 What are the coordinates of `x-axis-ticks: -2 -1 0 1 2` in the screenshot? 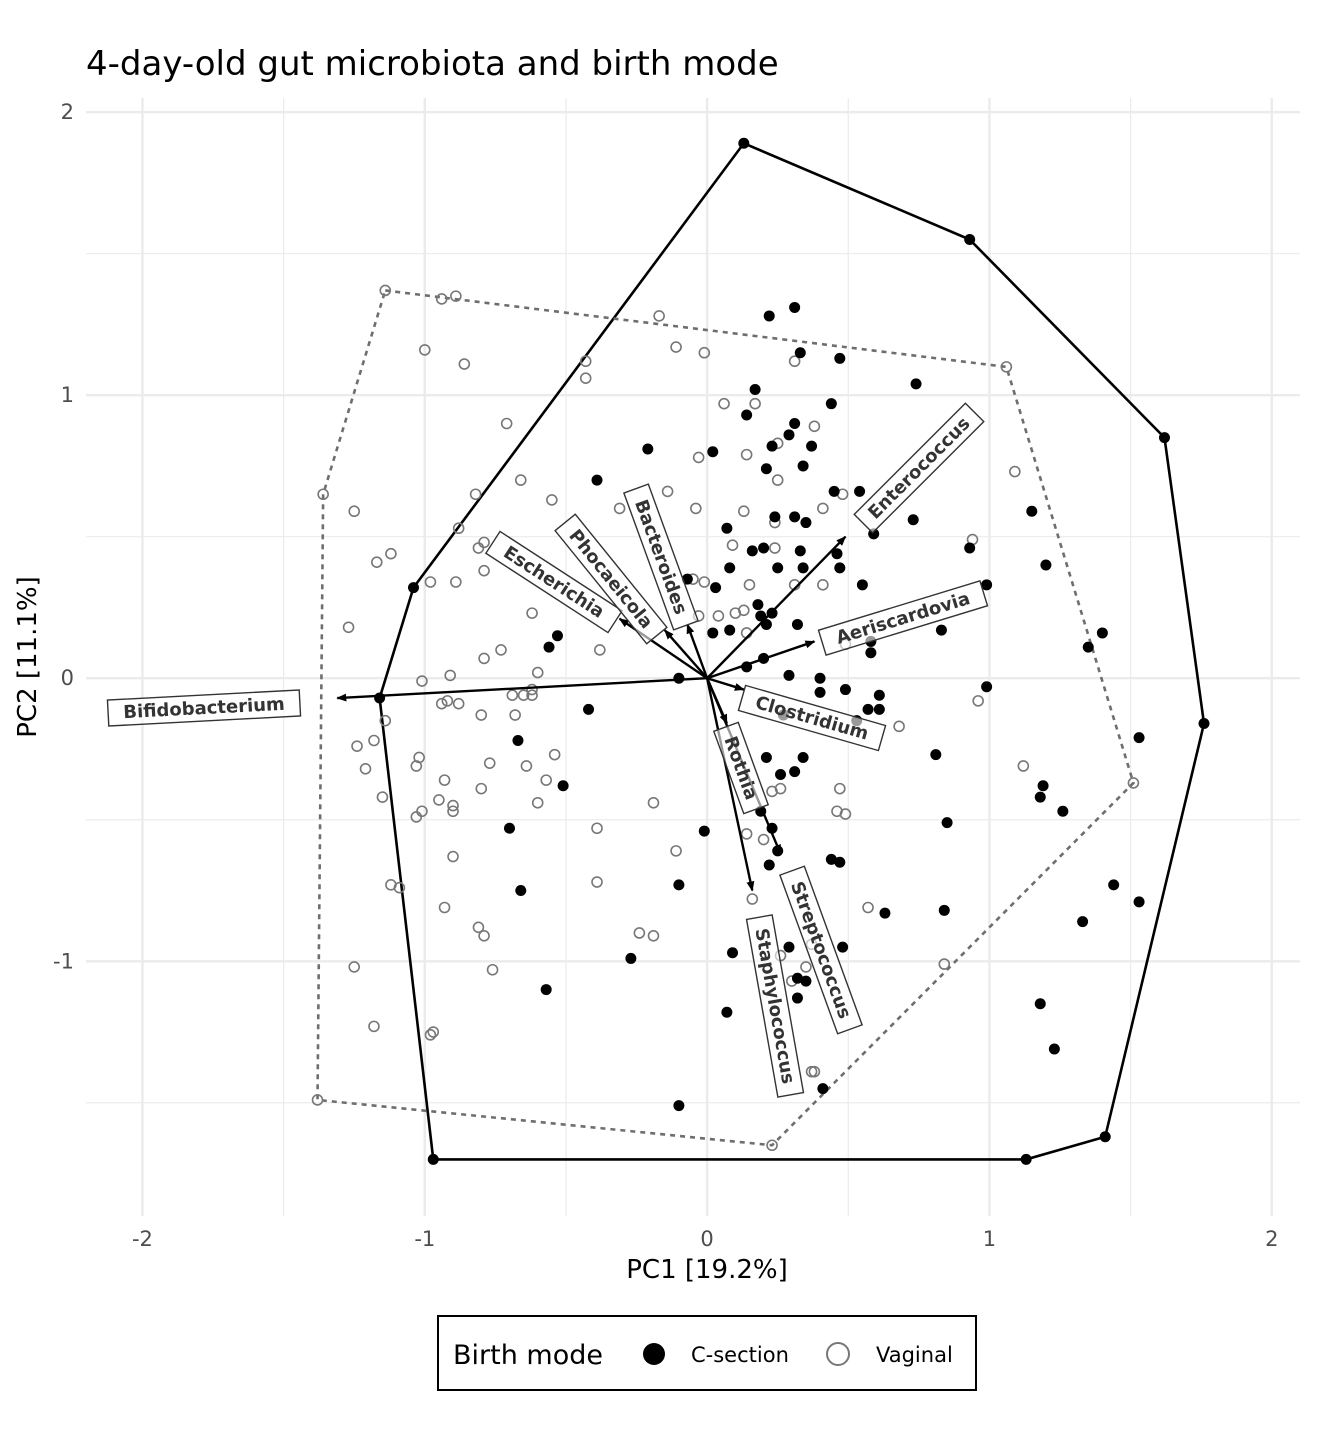 It's located at (705, 1239).